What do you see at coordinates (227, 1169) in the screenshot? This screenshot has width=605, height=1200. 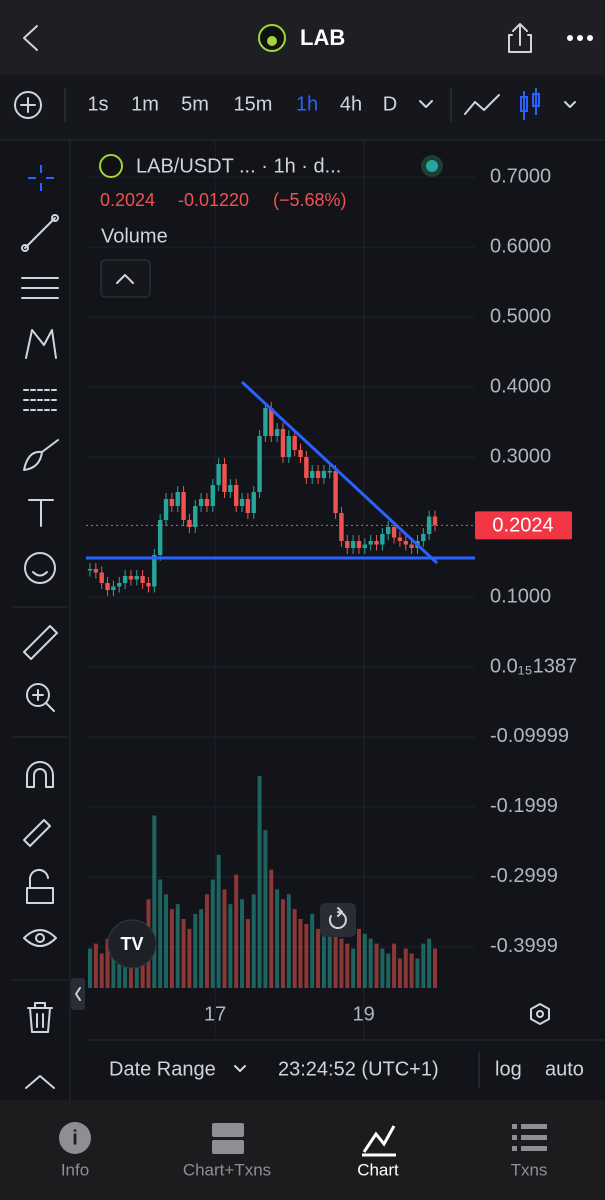 I see `tab-chart-txns: Chart+Txns` at bounding box center [227, 1169].